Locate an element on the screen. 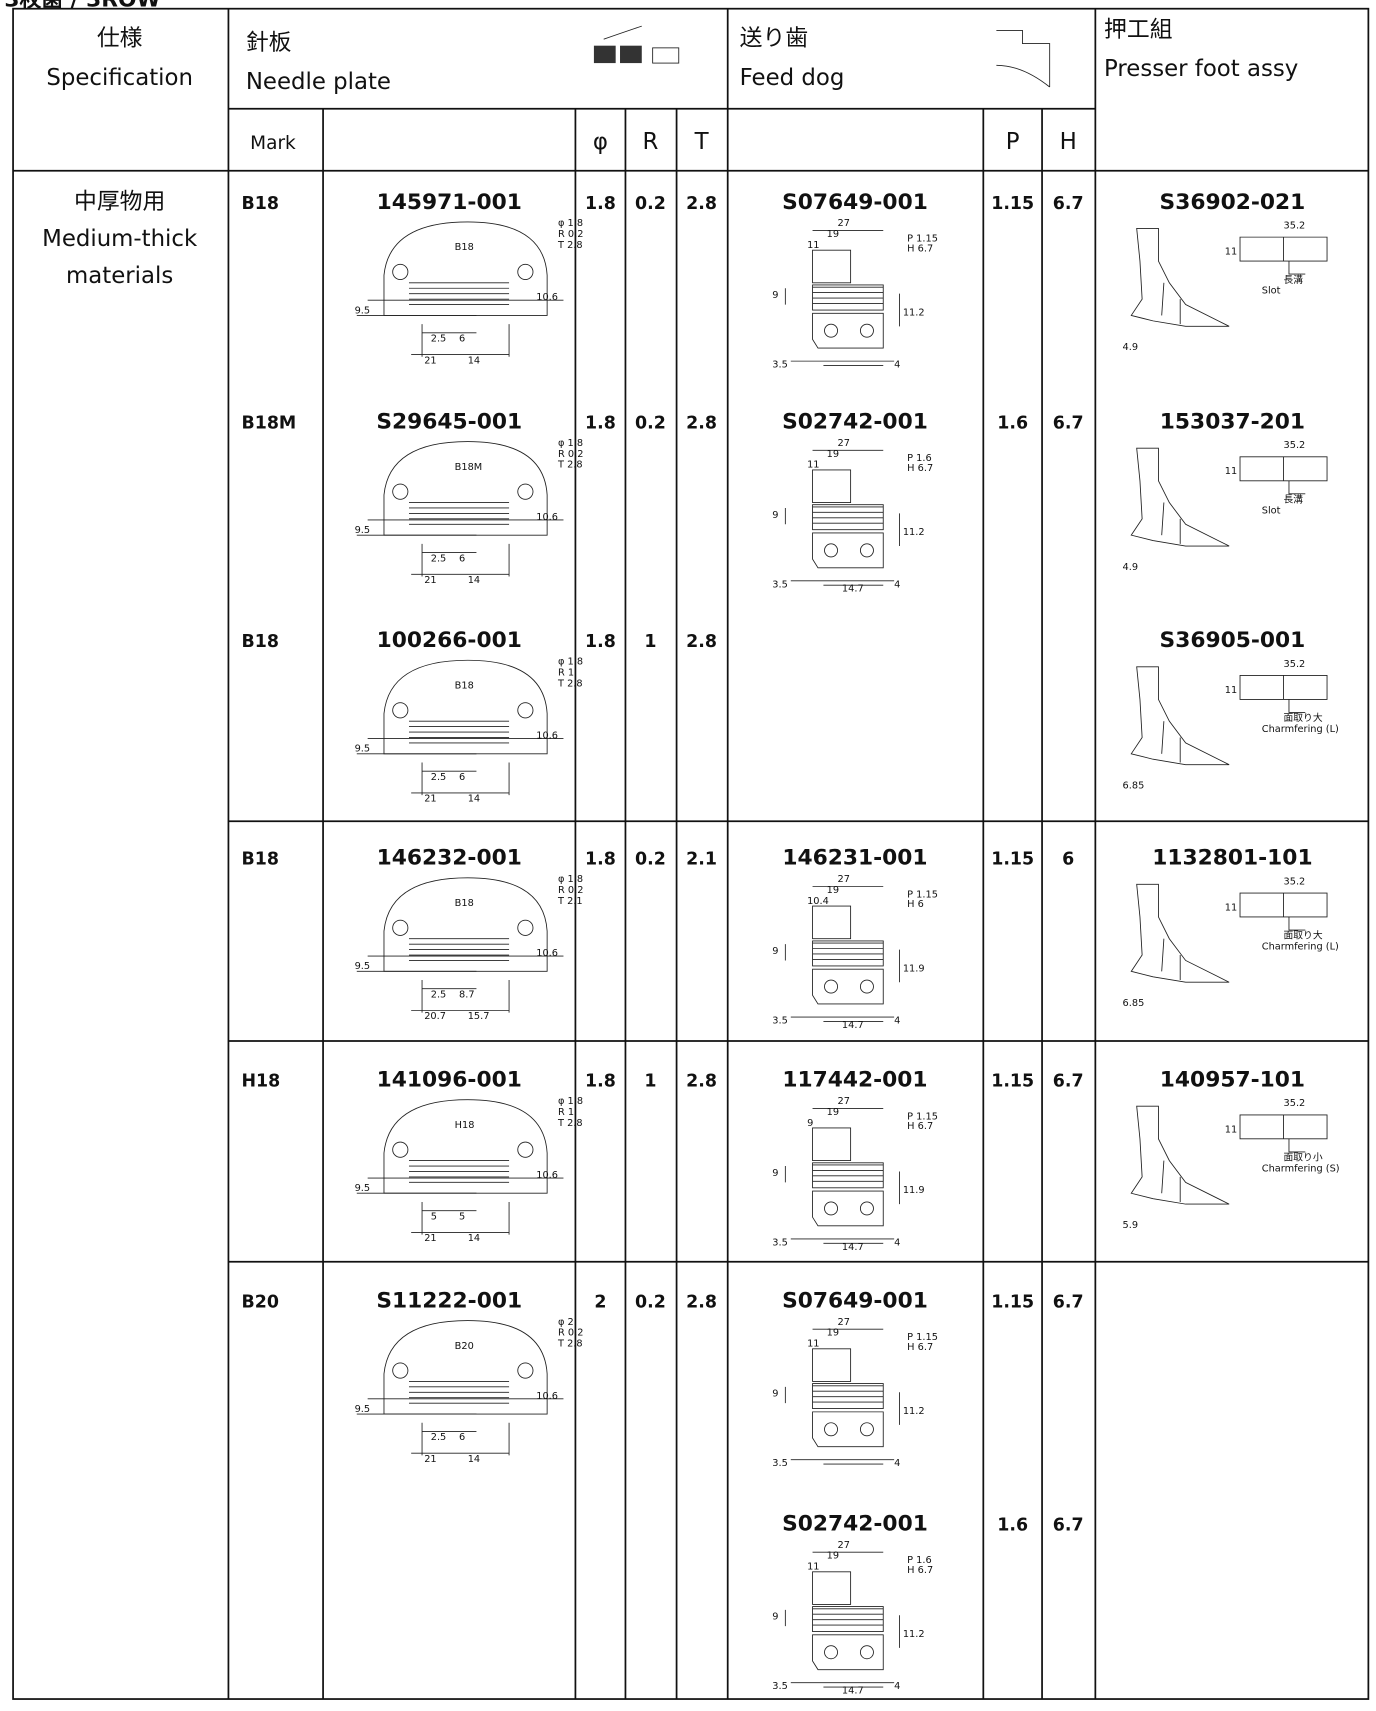  feed-dimension: 11.2 is located at coordinates (914, 1411).